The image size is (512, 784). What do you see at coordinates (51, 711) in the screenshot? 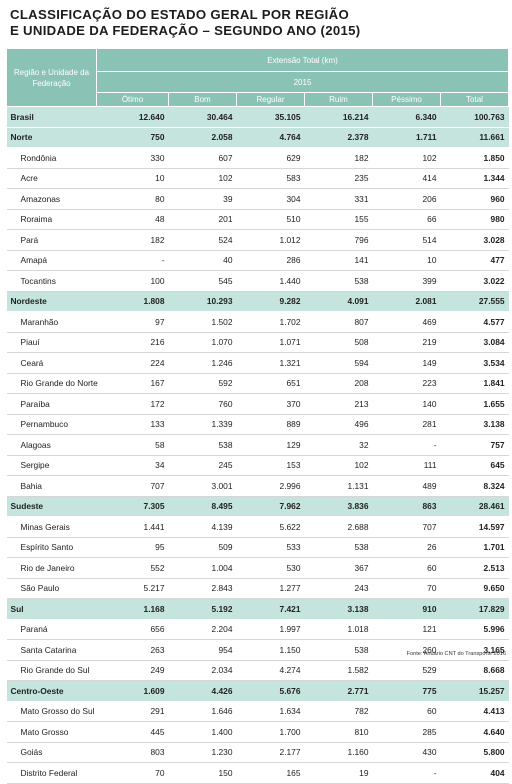
I see `row-label: Mato Grosso do Sul` at bounding box center [51, 711].